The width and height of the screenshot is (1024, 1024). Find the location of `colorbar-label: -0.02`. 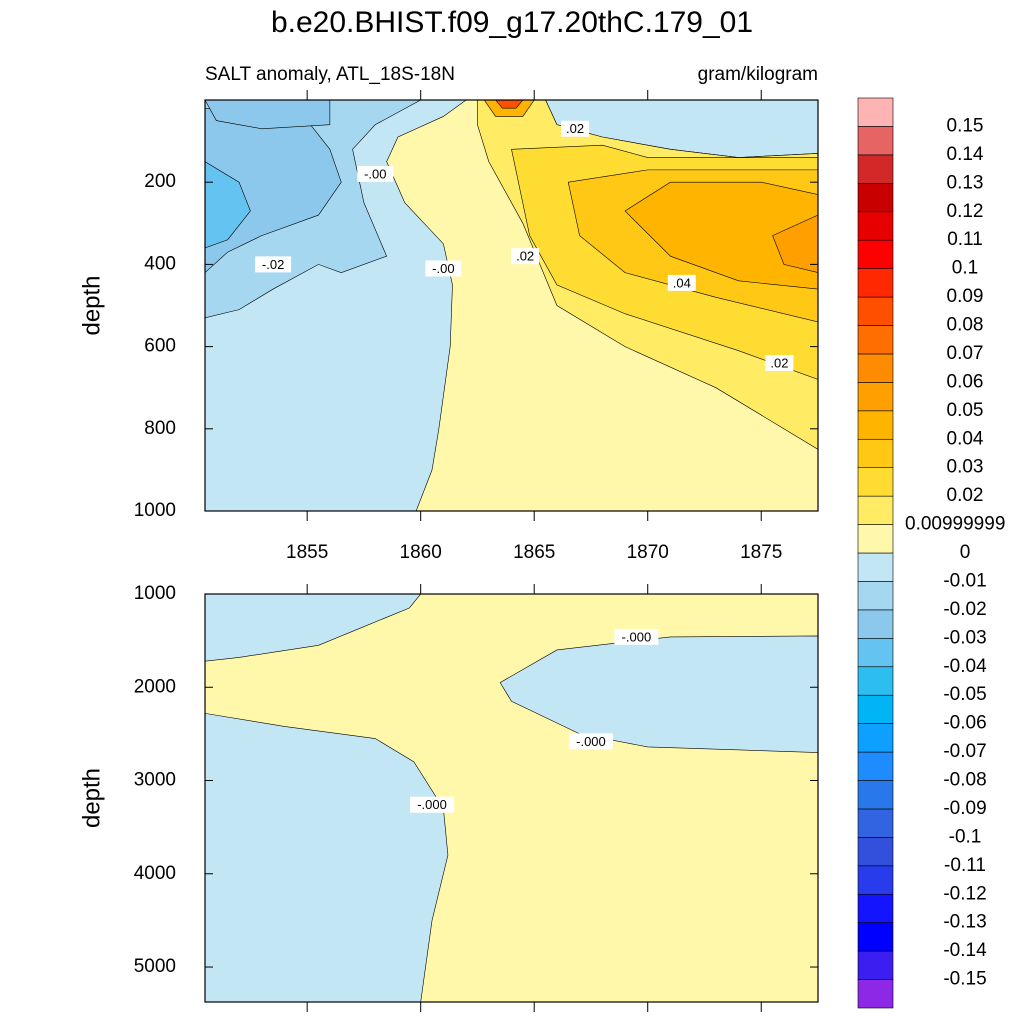

colorbar-label: -0.02 is located at coordinates (964, 609).